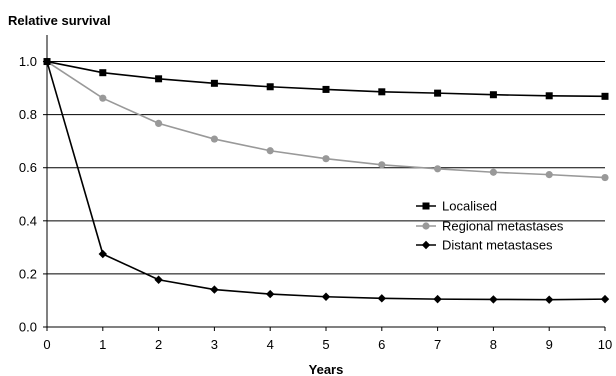 The image size is (616, 376). What do you see at coordinates (28, 167) in the screenshot?
I see `y-tick-label-3: 0.6` at bounding box center [28, 167].